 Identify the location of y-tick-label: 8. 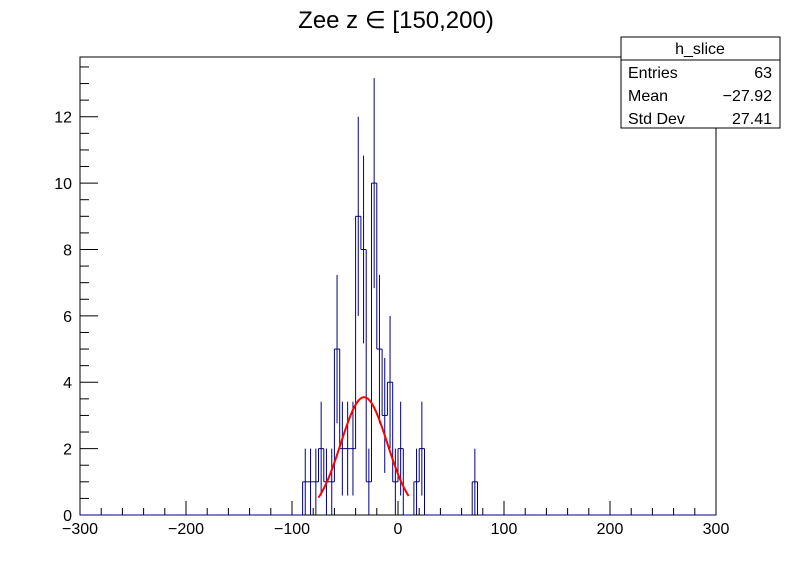
(67, 250).